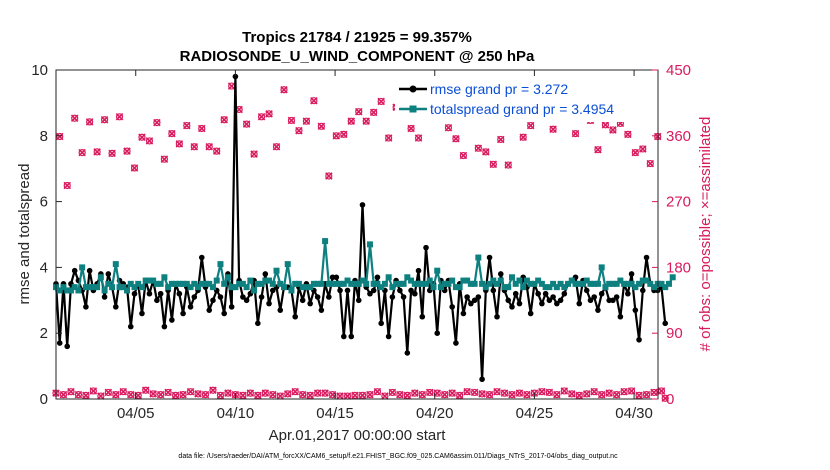 The image size is (830, 470). I want to click on chart-title-line2: RADIOSONDE_U_WIND_COMPONENT @ 250 hPa, so click(357, 56).